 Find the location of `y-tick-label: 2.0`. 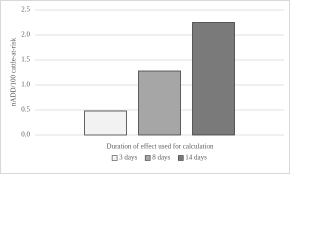

y-tick-label: 2.0 is located at coordinates (25, 35).